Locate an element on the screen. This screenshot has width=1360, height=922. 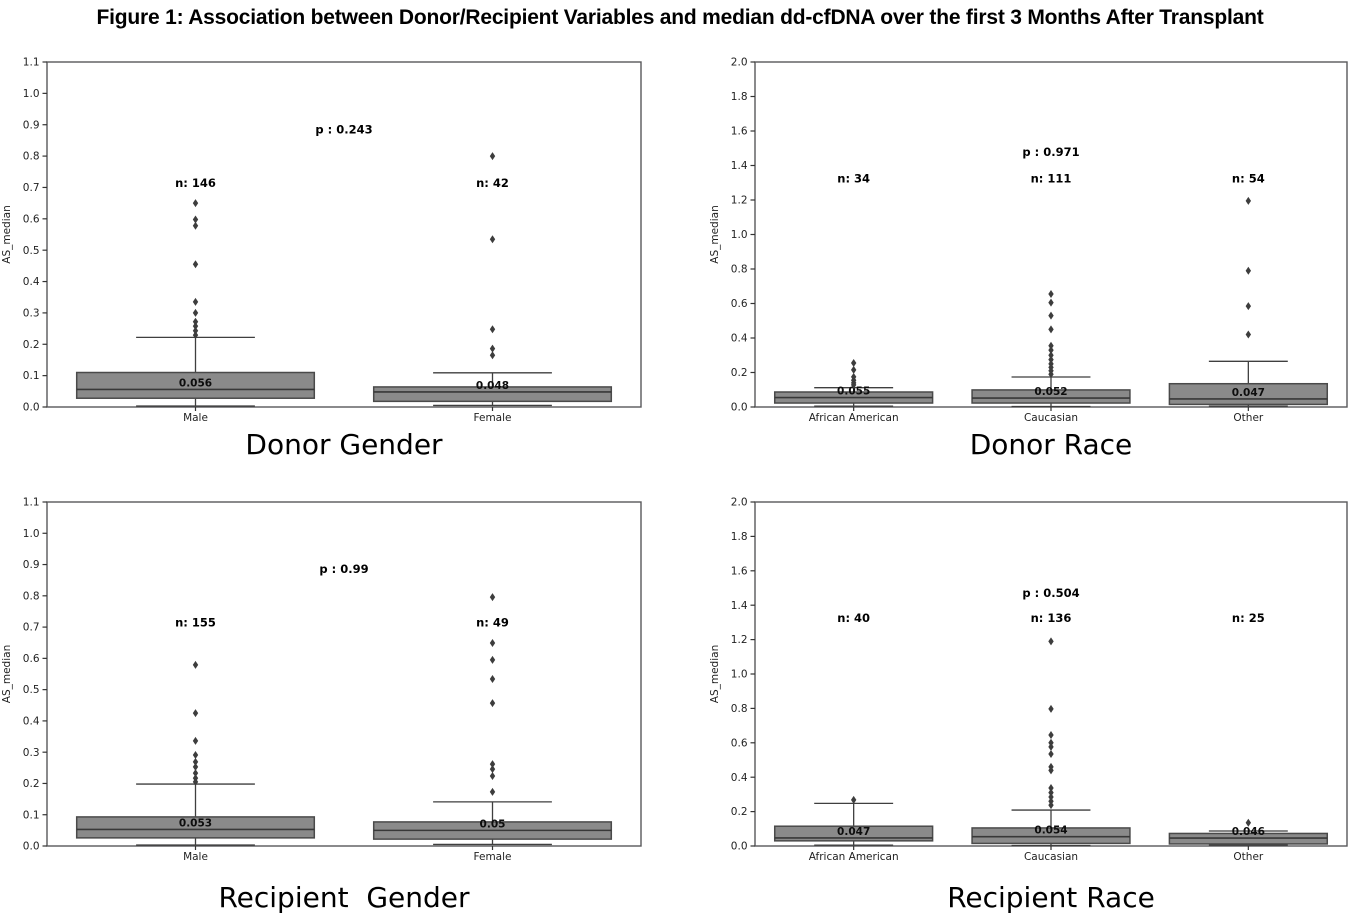
x-axis-title: Donor Race is located at coordinates (1051, 444).